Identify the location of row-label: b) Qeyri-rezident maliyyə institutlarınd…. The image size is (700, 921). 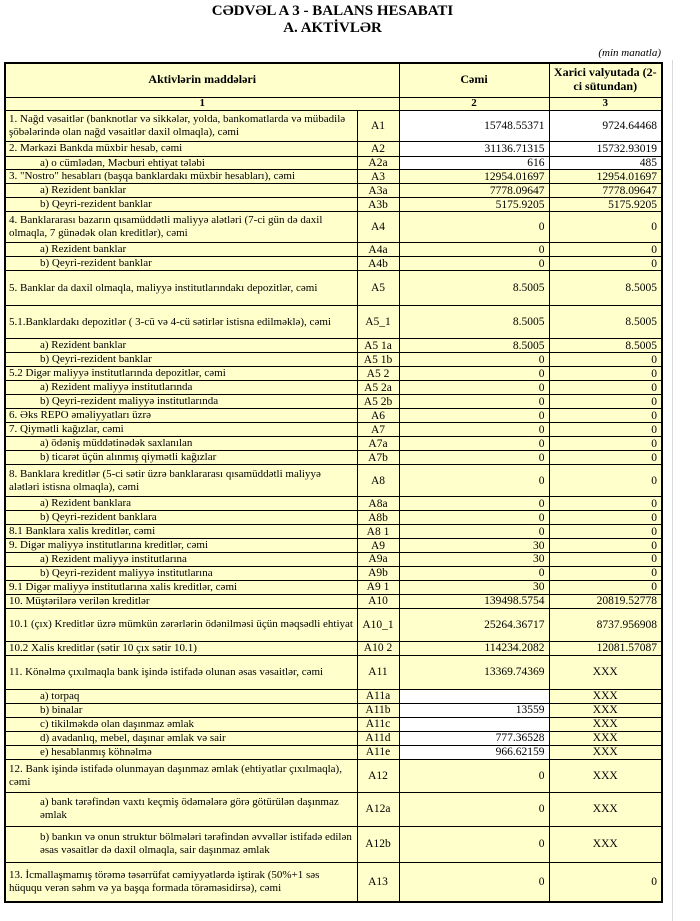
(181, 402).